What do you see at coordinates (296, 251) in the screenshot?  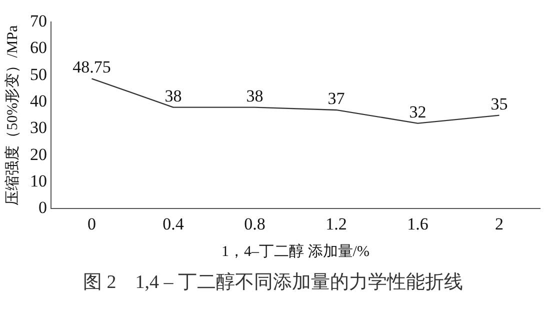 I see `x-axis-title: 1，4–丁二醇 添加量/%` at bounding box center [296, 251].